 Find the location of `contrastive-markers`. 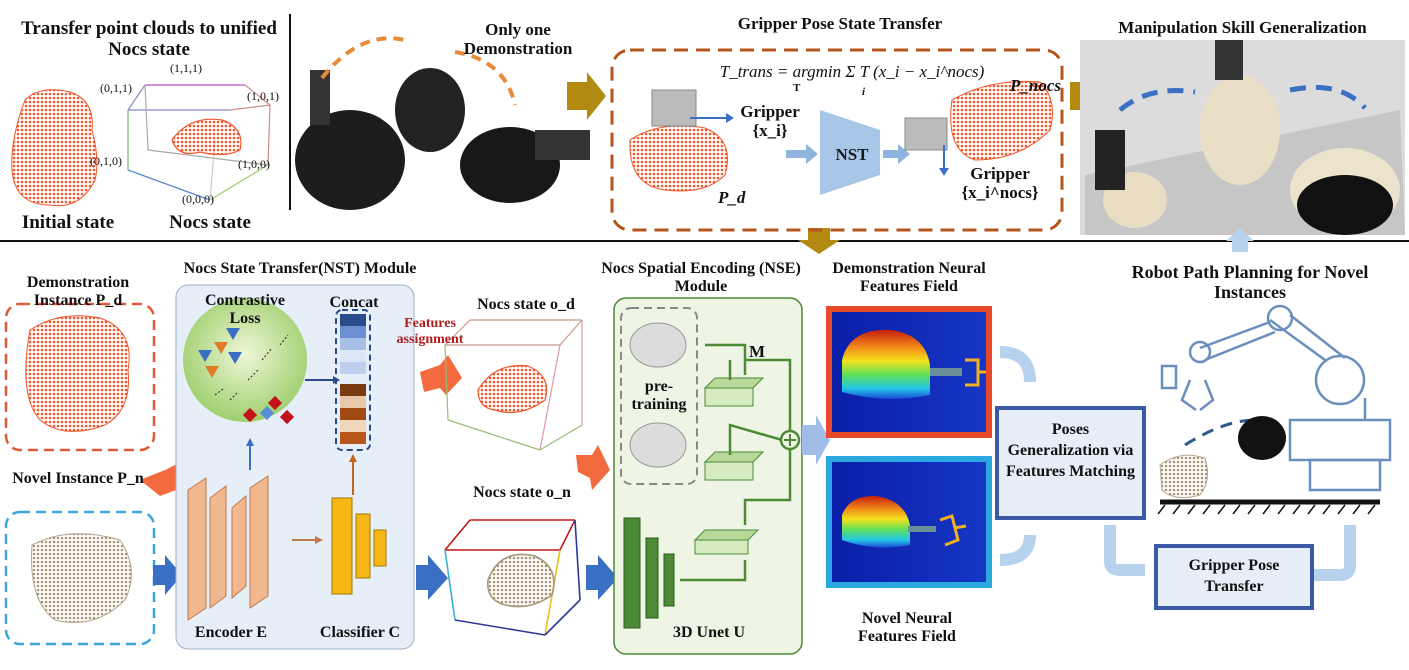

contrastive-markers is located at coordinates (246, 376).